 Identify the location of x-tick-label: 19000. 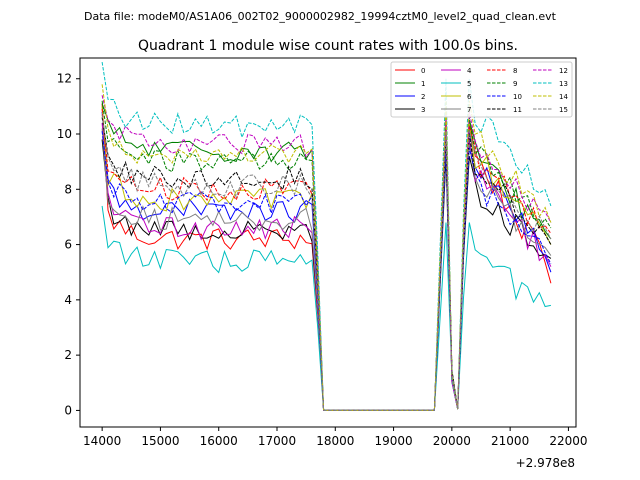
(393, 441).